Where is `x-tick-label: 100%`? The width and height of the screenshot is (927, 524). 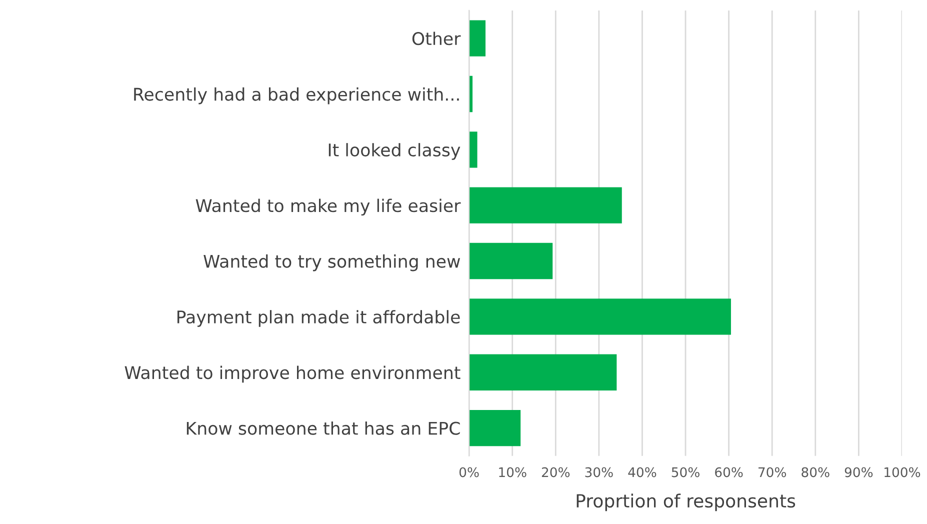 x-tick-label: 100% is located at coordinates (902, 472).